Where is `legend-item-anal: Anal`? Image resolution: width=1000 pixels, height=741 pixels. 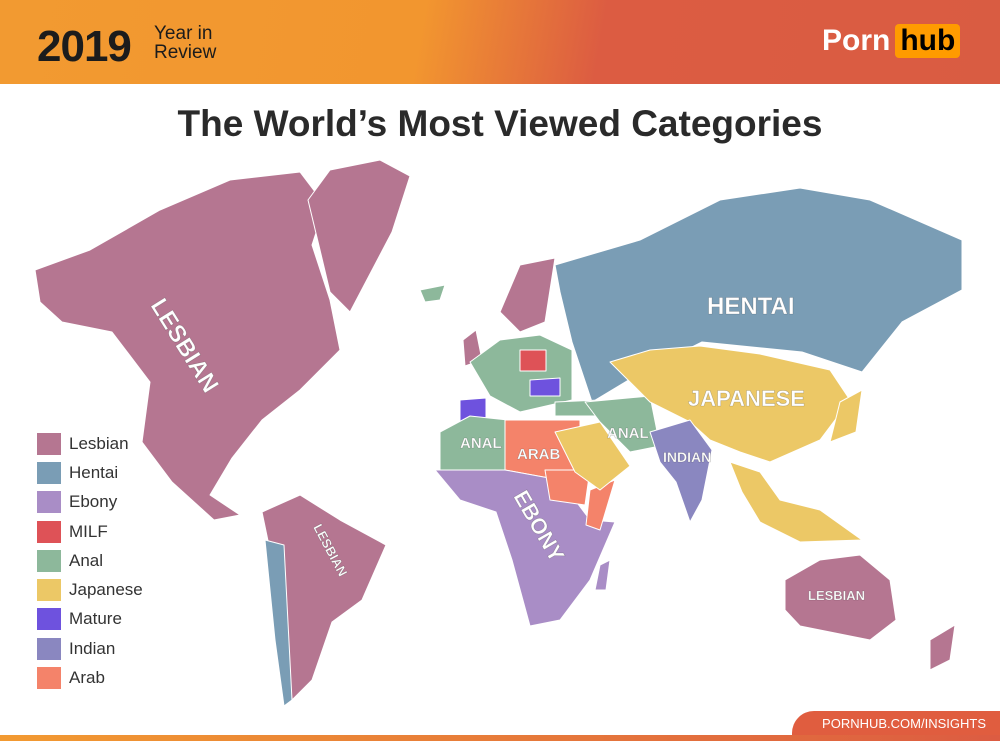
legend-item-anal: Anal is located at coordinates (90, 560).